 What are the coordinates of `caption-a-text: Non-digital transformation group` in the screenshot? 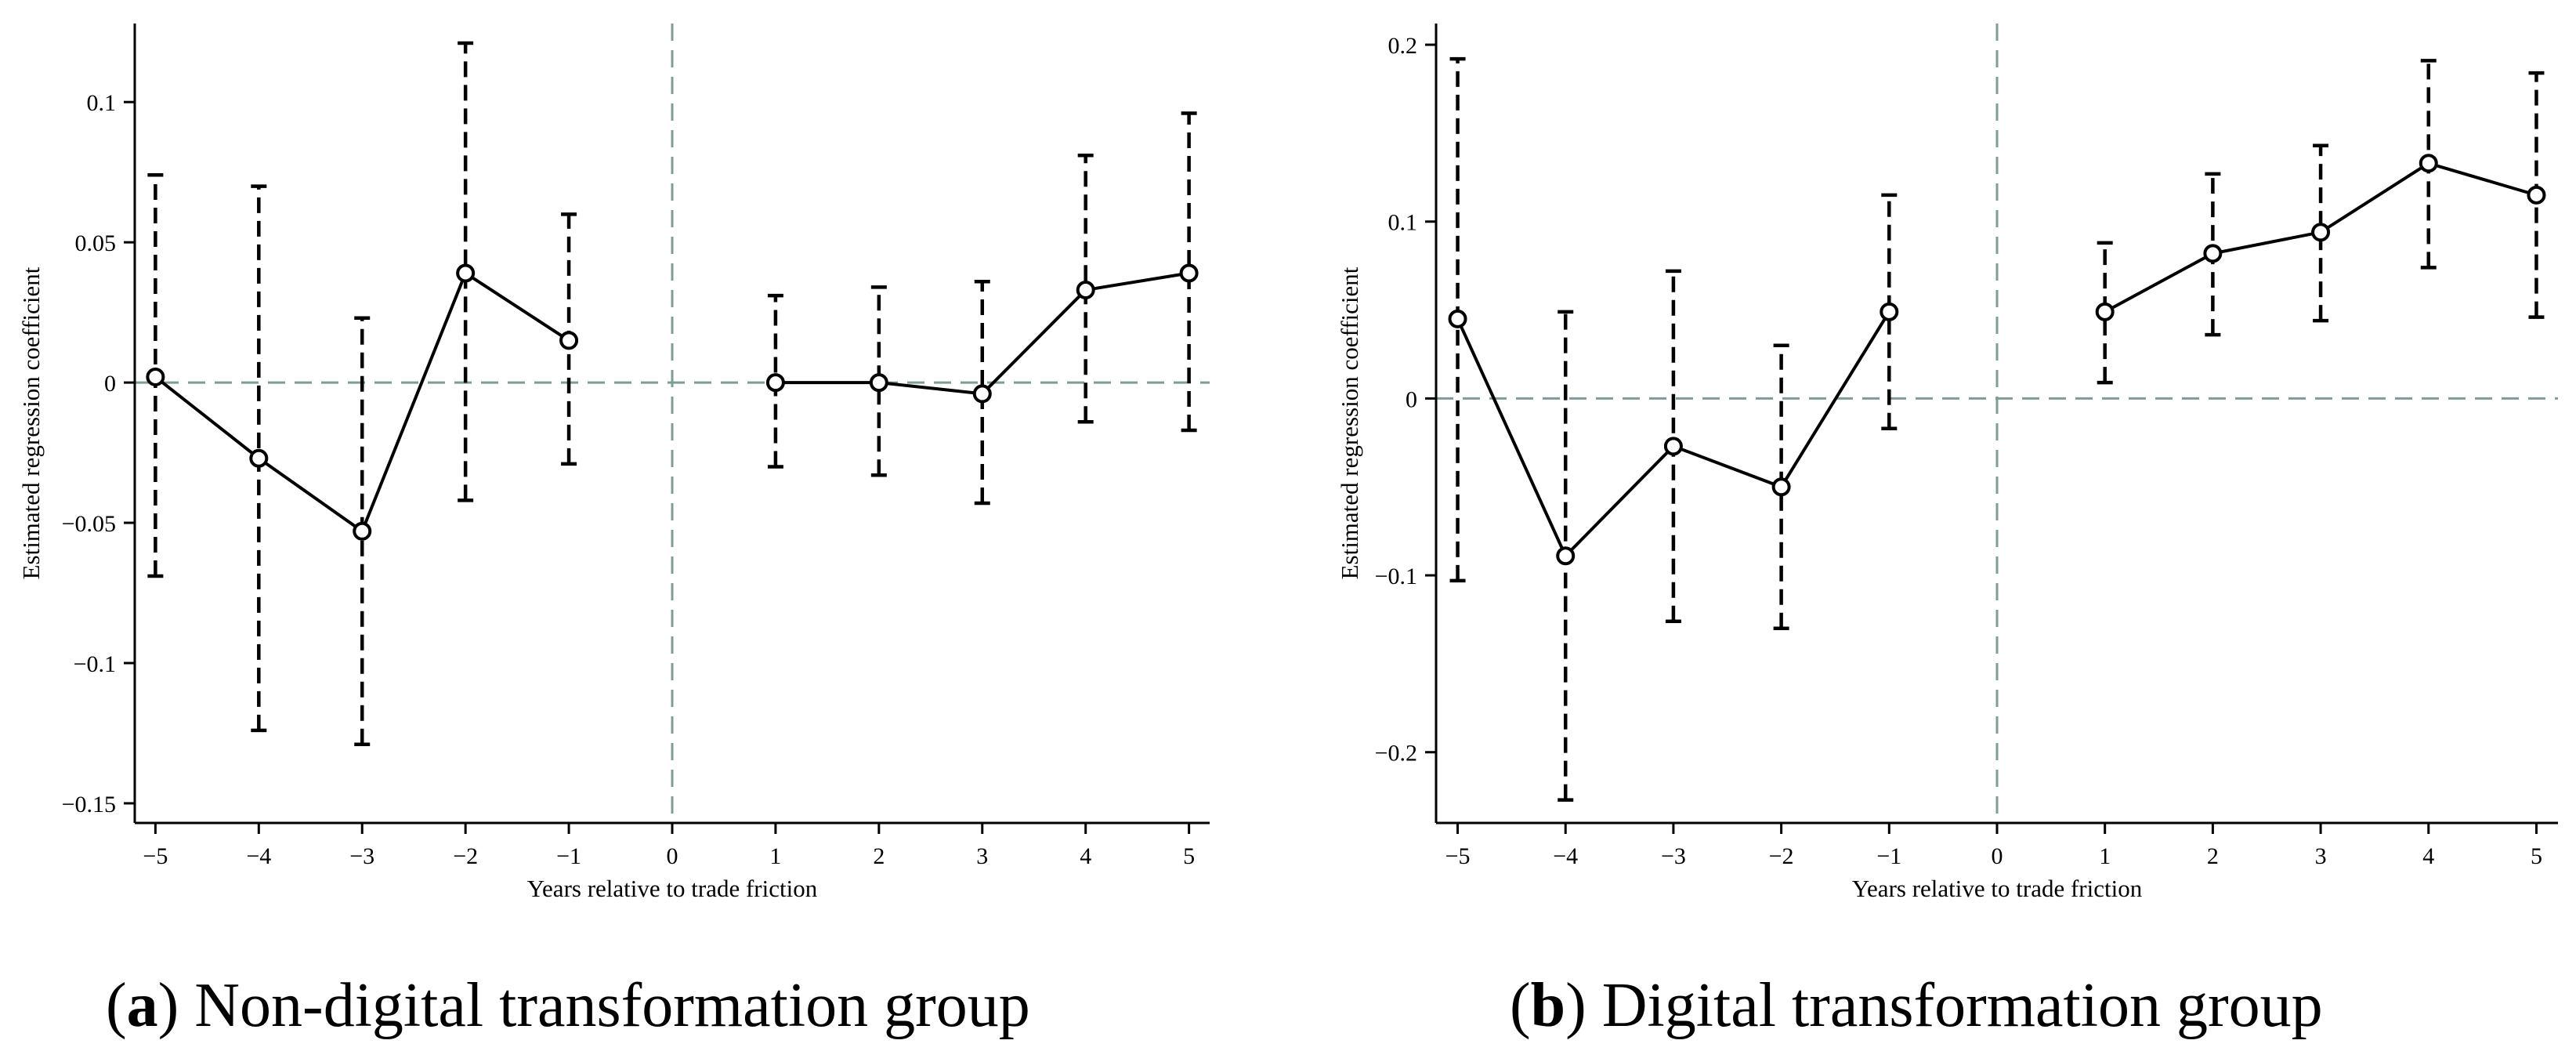 It's located at (612, 1006).